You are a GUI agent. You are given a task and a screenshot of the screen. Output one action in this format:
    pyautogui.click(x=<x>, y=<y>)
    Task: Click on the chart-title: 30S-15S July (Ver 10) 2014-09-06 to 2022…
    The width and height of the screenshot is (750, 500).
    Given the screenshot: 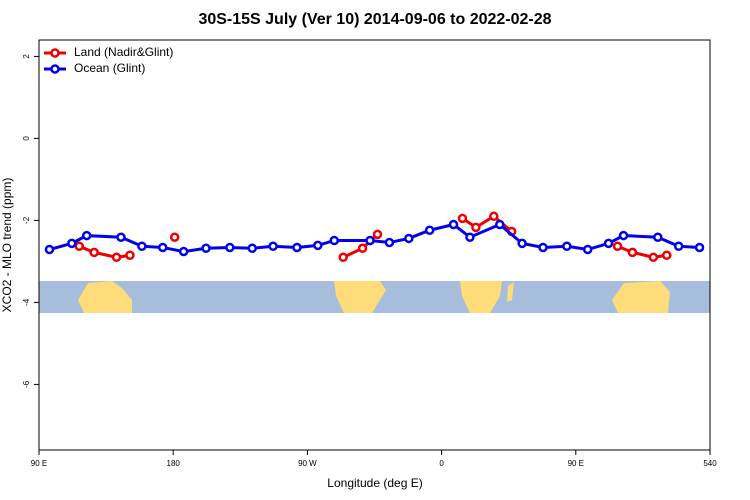 What is the action you would take?
    pyautogui.click(x=374, y=19)
    